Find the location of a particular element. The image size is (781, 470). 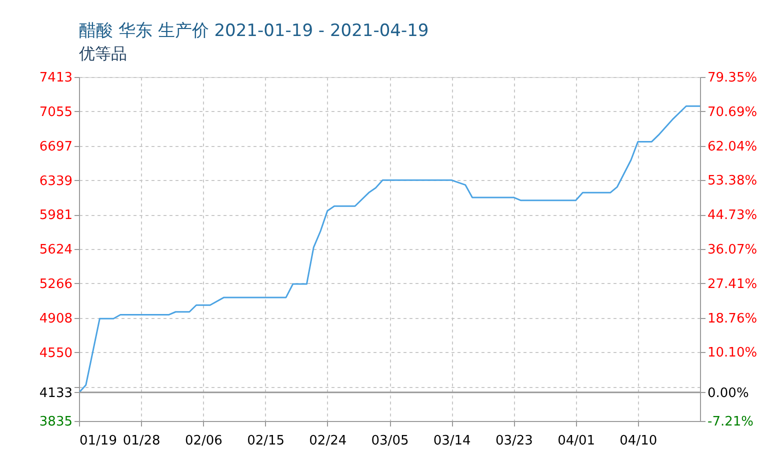

y-tick-label: 4133 is located at coordinates (55, 393).